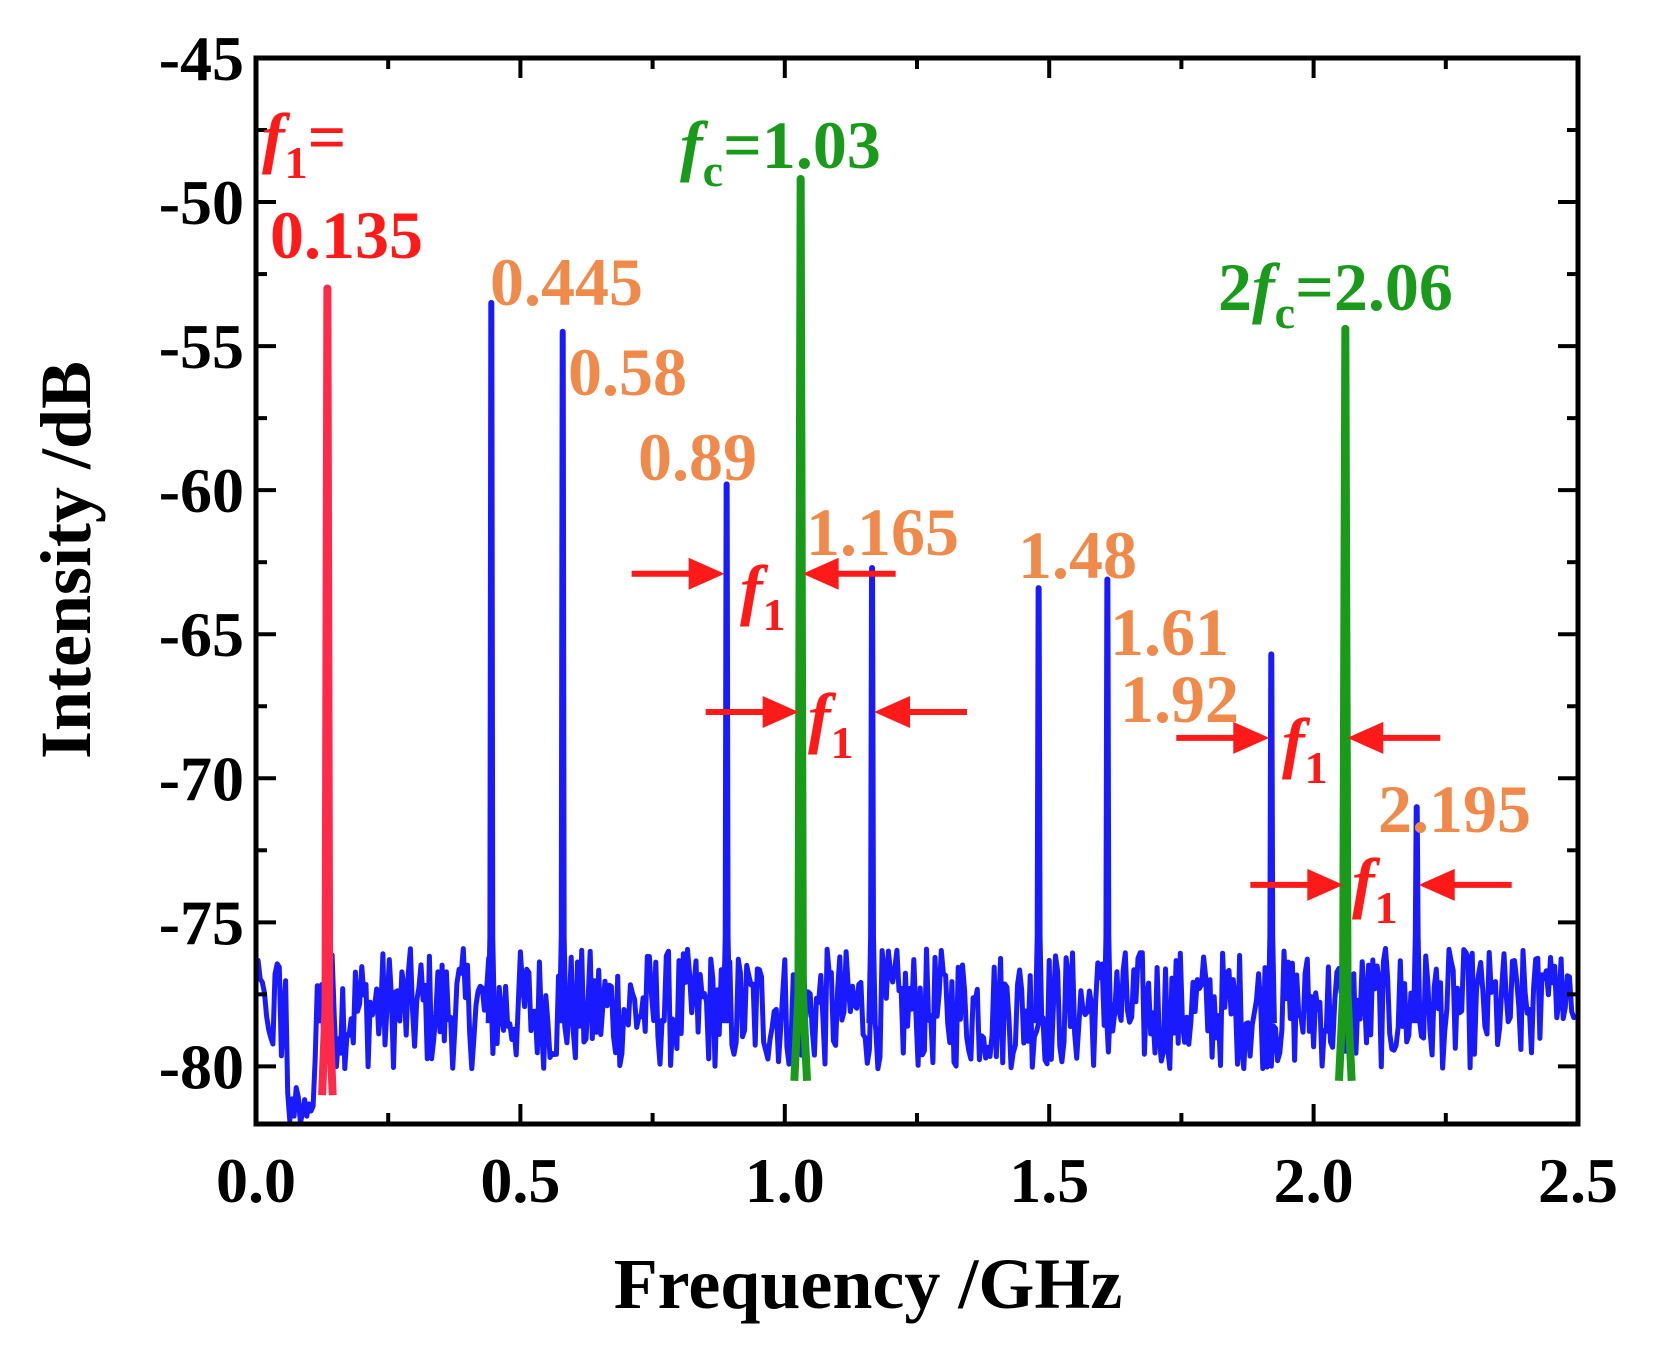 This screenshot has height=1355, width=1658. I want to click on spacing-label-4-sub: 1, so click(1386, 907).